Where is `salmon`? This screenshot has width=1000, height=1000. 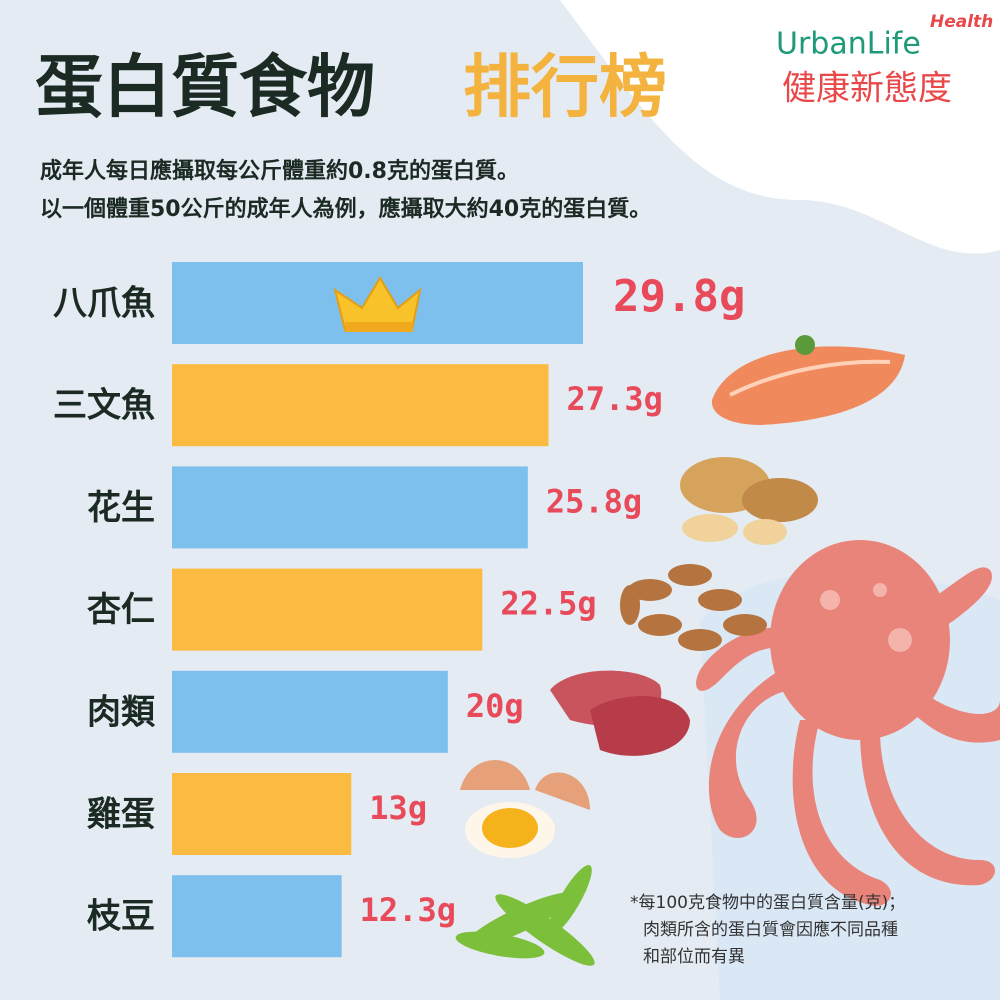 salmon is located at coordinates (808, 380).